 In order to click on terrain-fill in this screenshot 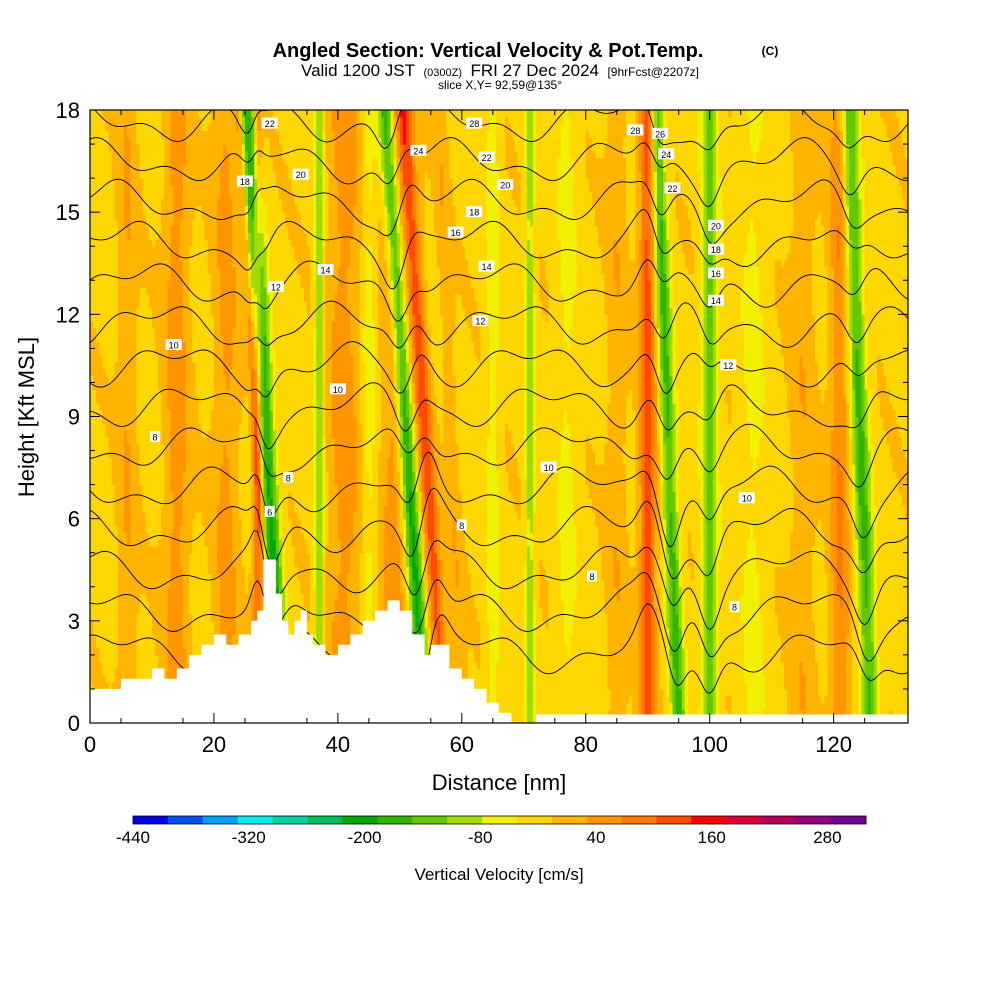, I will do `click(313, 641)`.